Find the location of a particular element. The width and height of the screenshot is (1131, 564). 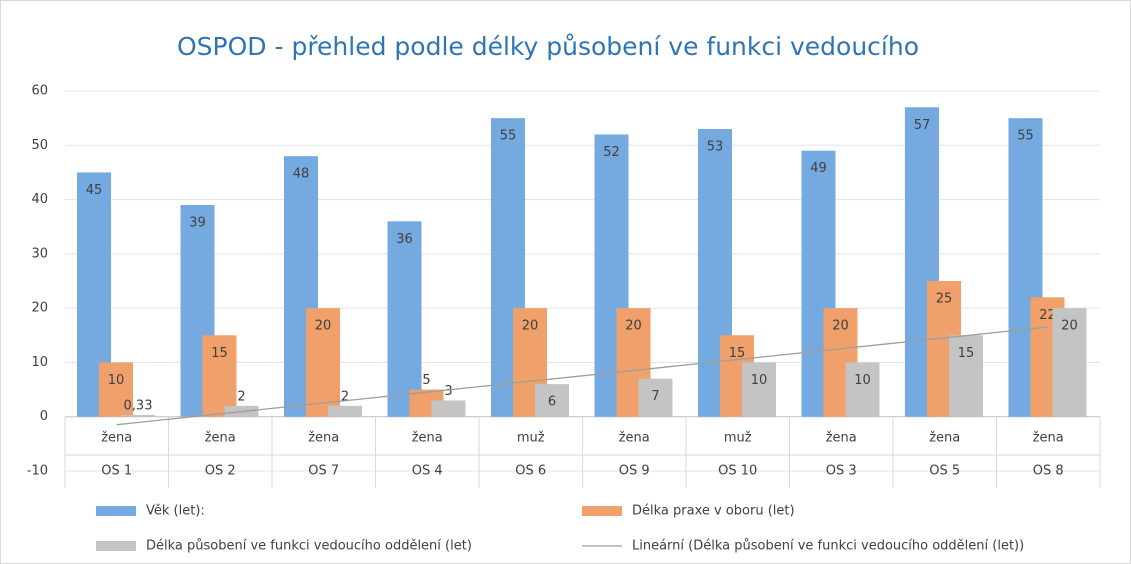

y-tick-label: 30 is located at coordinates (39, 253).